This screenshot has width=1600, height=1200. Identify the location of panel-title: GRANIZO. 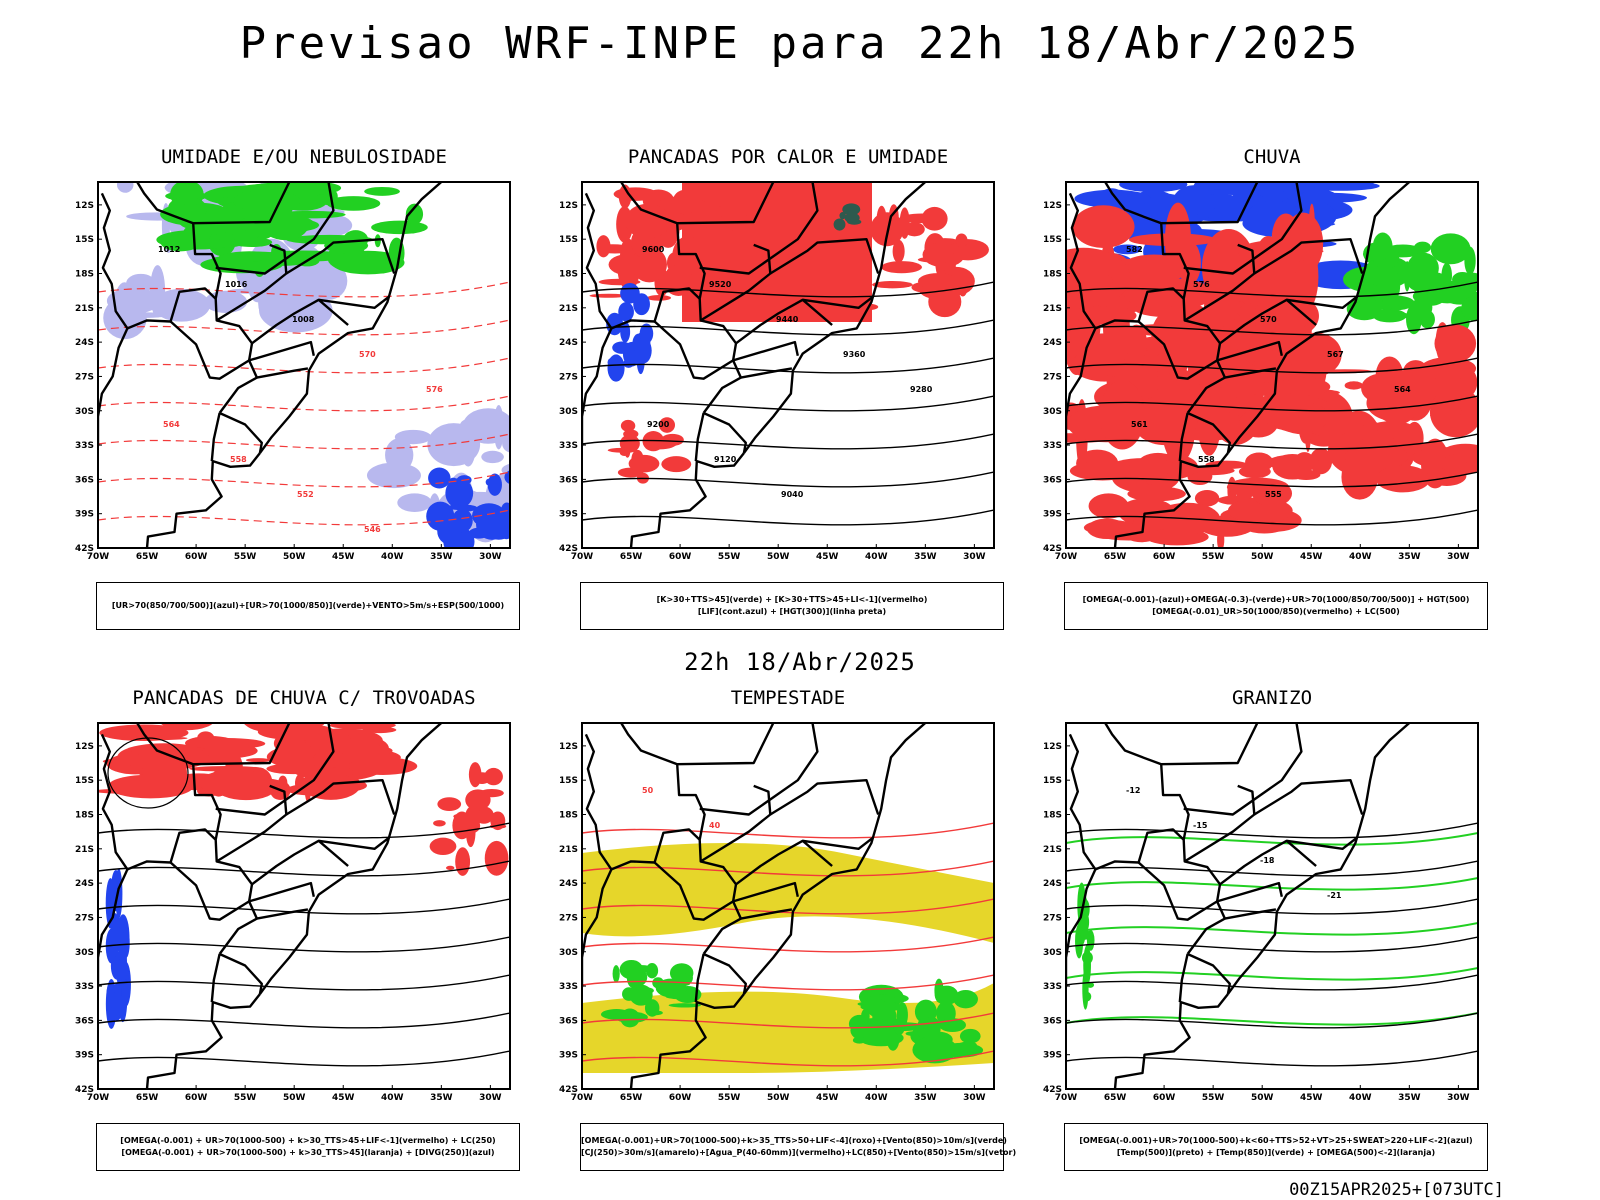
(1272, 698).